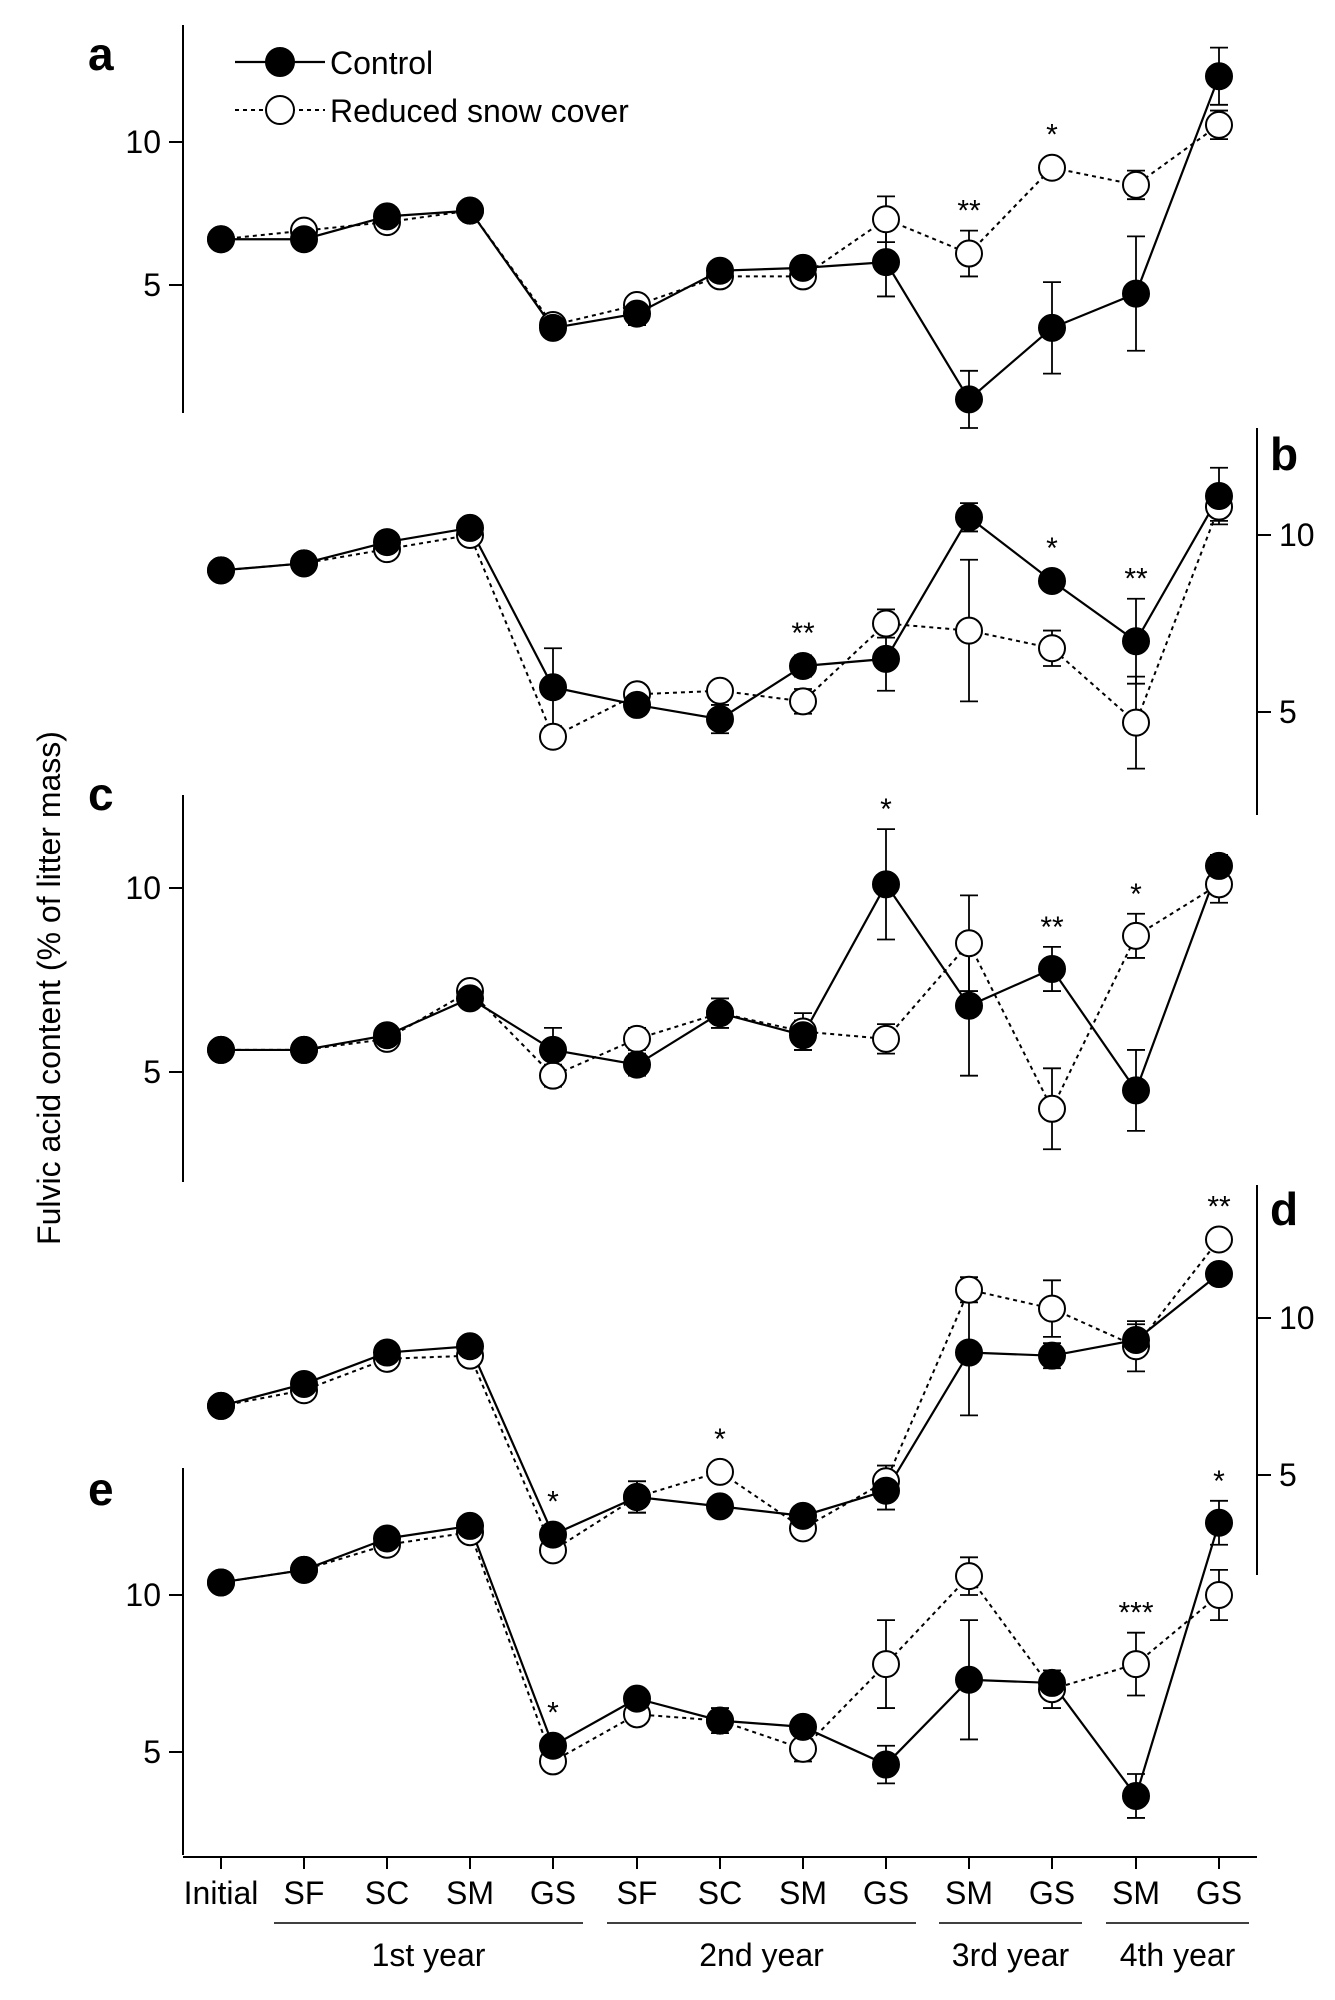  Describe the element at coordinates (143, 1595) in the screenshot. I see `panel-e-y-tick-label: 10` at that location.